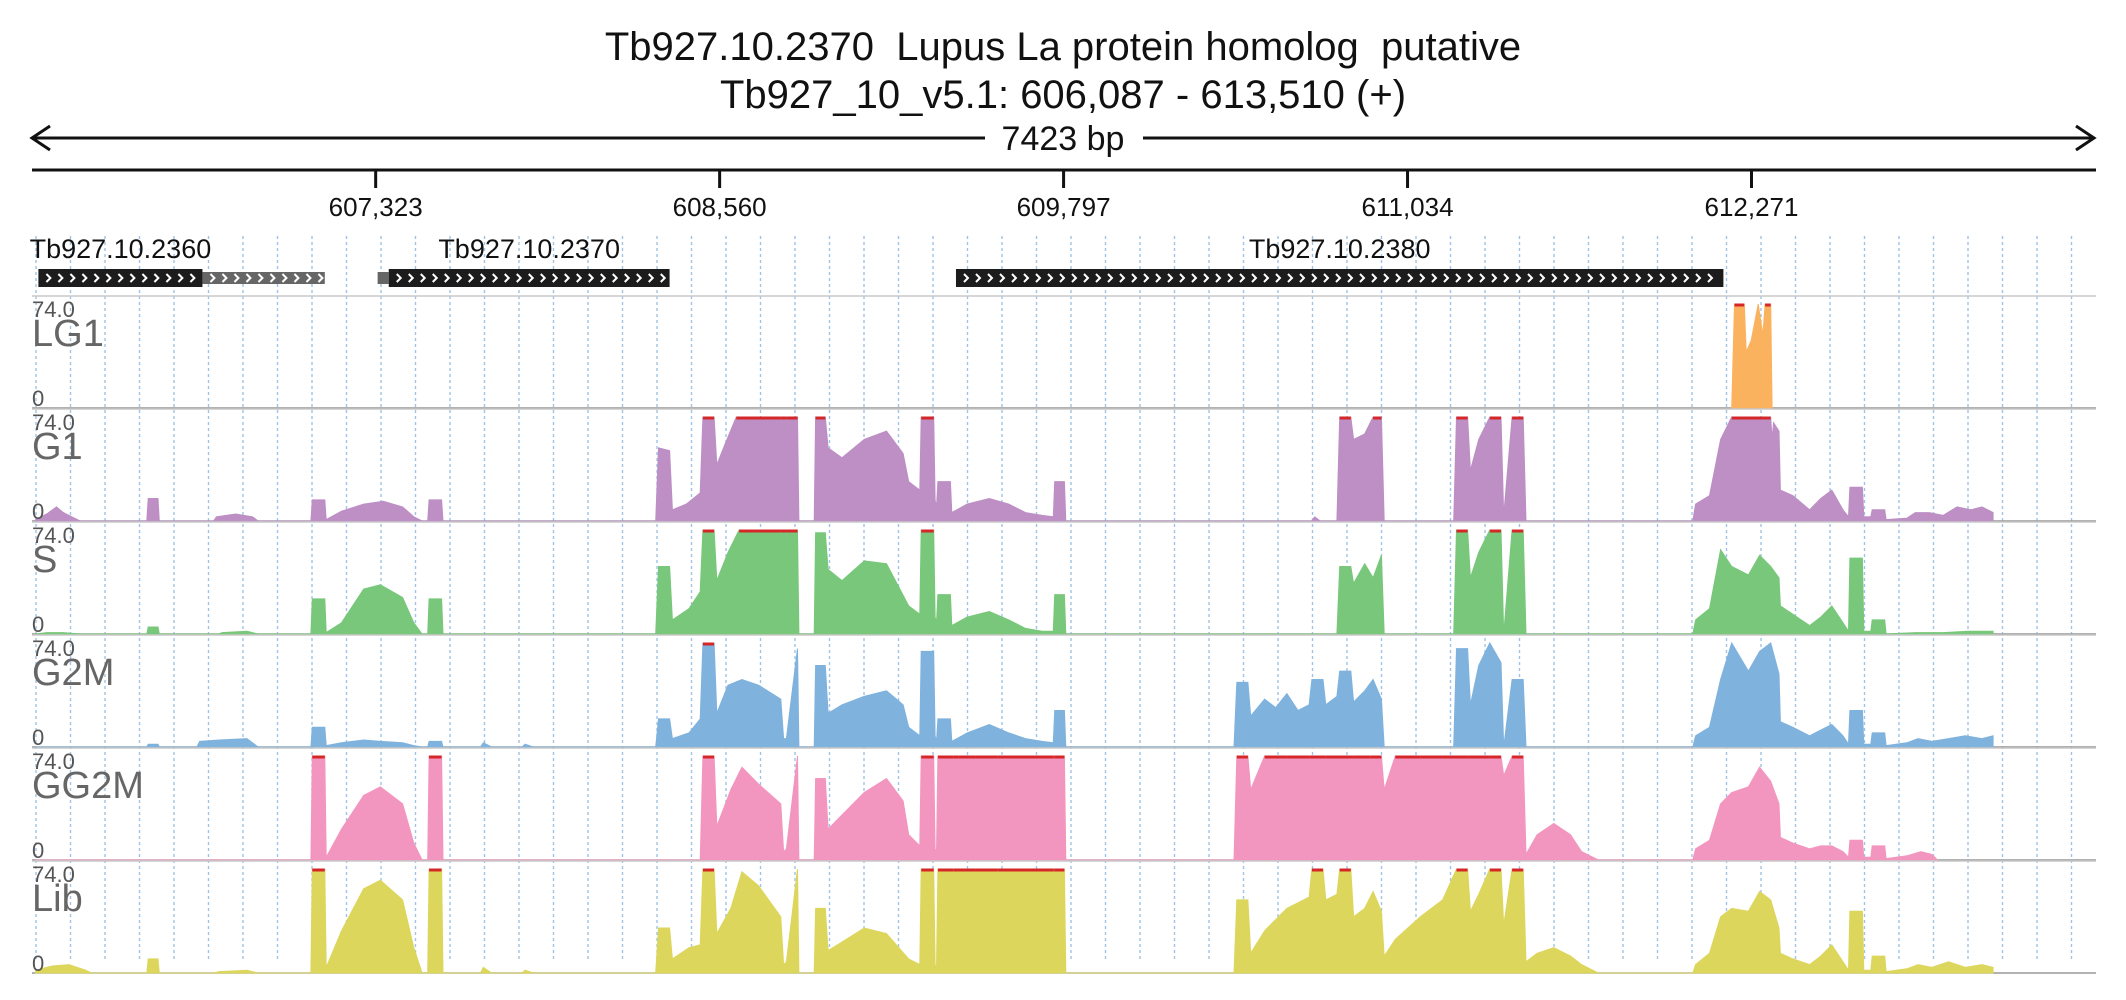 The height and width of the screenshot is (1000, 2126). I want to click on chart-subtitle: Tb927_10_v5.1: 606,087 - 613,510 (+), so click(1063, 95).